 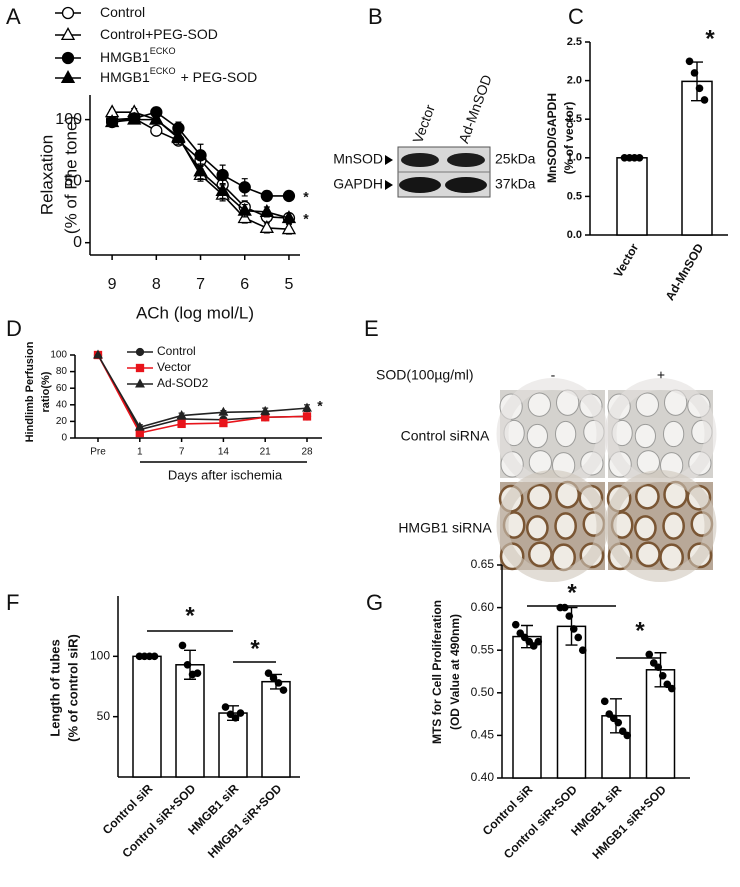 What do you see at coordinates (552, 526) in the screenshot?
I see `vignette` at bounding box center [552, 526].